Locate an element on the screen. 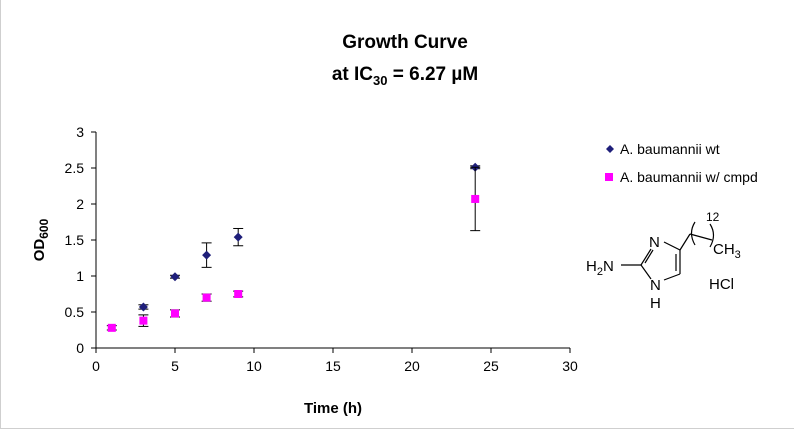 The image size is (795, 430). chemical-structure: H2N N N H 12 CH3 HCl is located at coordinates (663, 261).